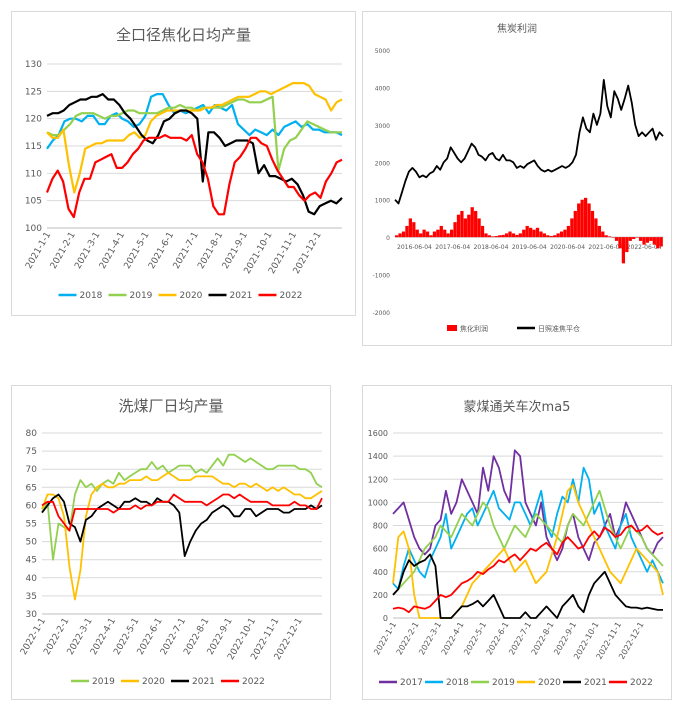  What do you see at coordinates (452, 328) in the screenshot?
I see `legend-swatch` at bounding box center [452, 328].